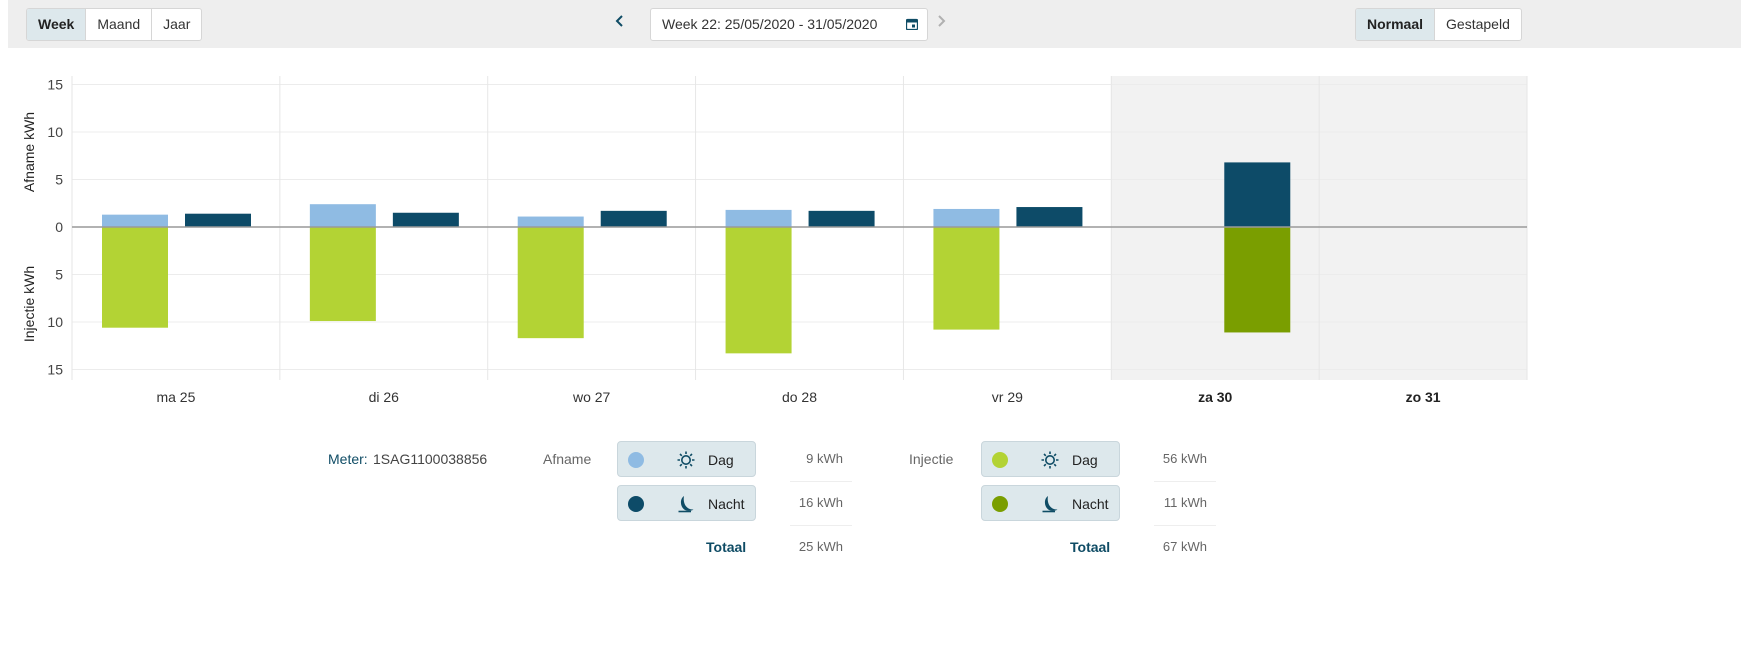 Image resolution: width=1755 pixels, height=648 pixels. Describe the element at coordinates (1423, 397) in the screenshot. I see `x-tick-label: zo 31` at that location.